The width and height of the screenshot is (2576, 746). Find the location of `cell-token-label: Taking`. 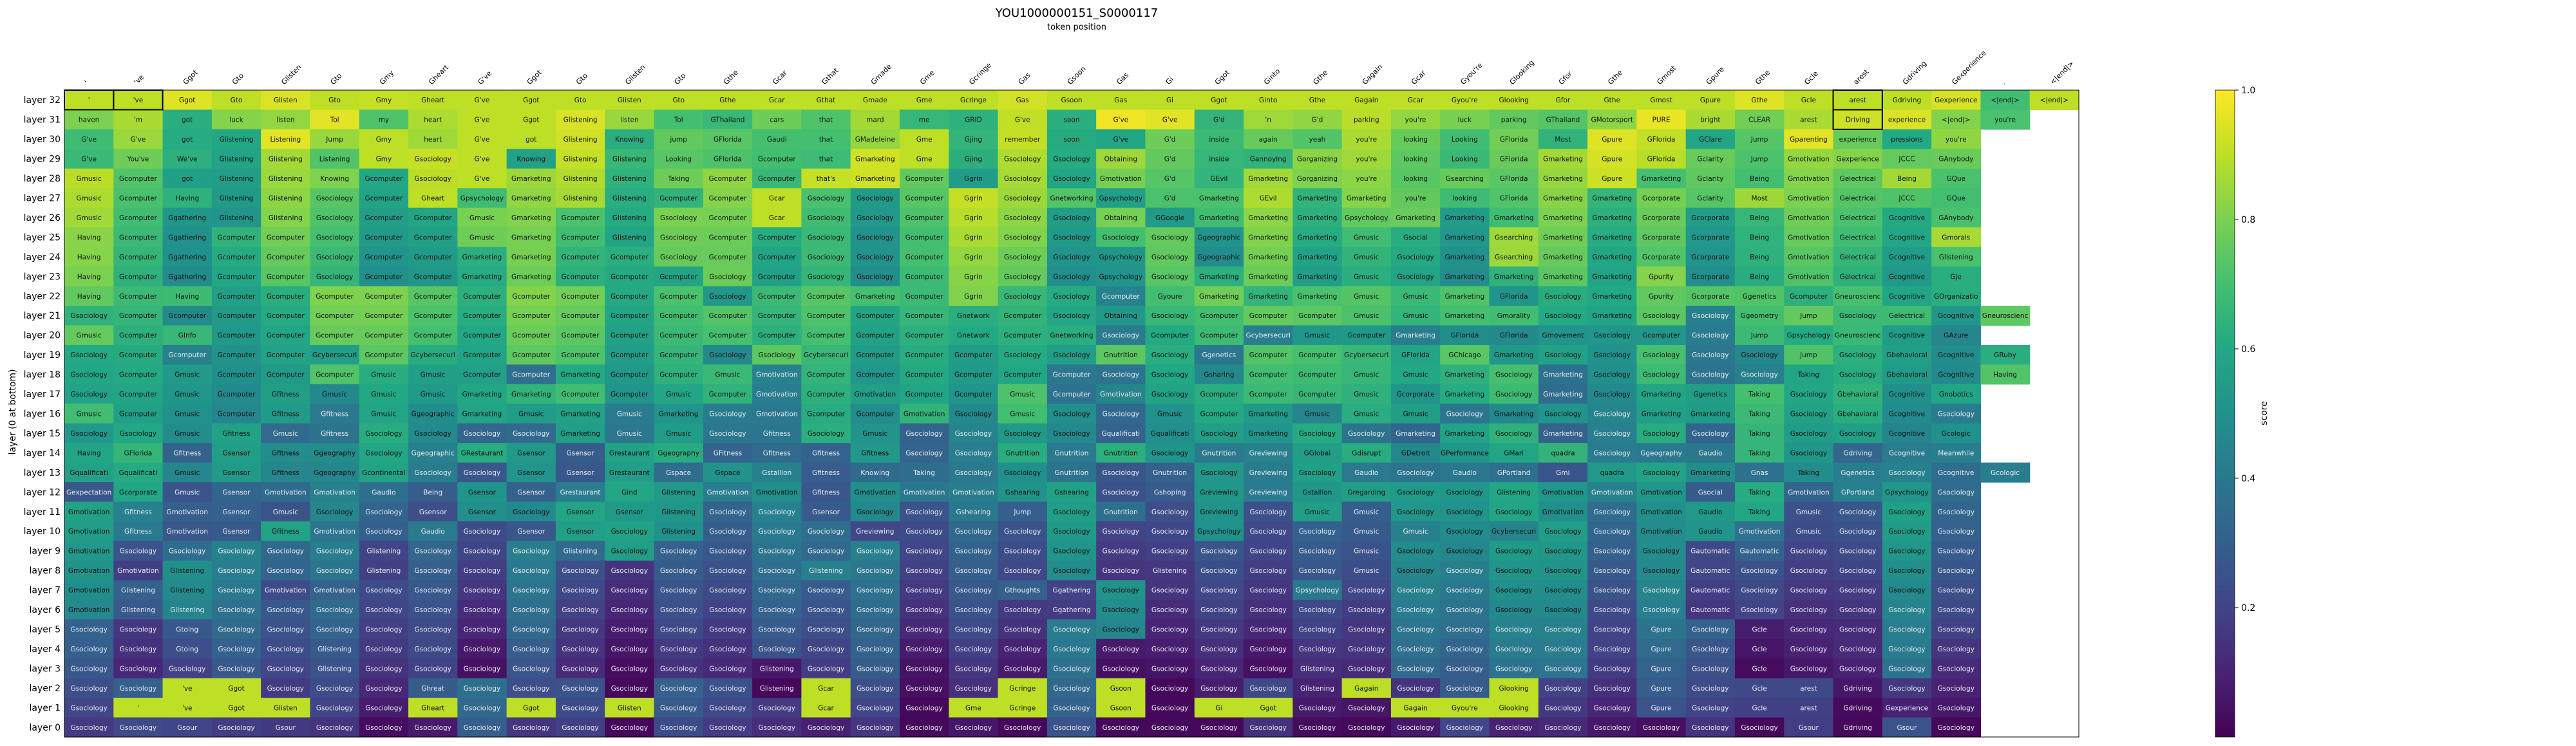

cell-token-label: Taking is located at coordinates (1759, 453).